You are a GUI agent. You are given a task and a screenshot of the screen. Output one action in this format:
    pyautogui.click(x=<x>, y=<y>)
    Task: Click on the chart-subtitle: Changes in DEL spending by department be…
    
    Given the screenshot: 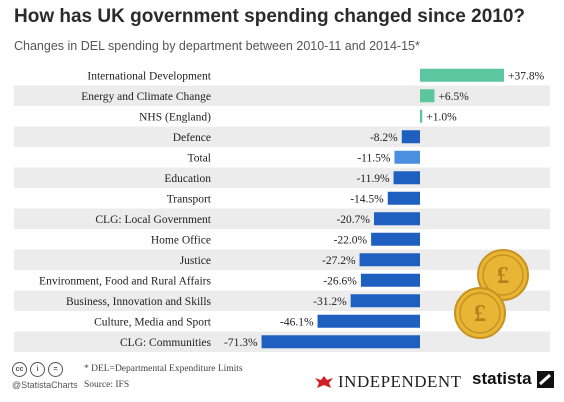 What is the action you would take?
    pyautogui.click(x=217, y=46)
    